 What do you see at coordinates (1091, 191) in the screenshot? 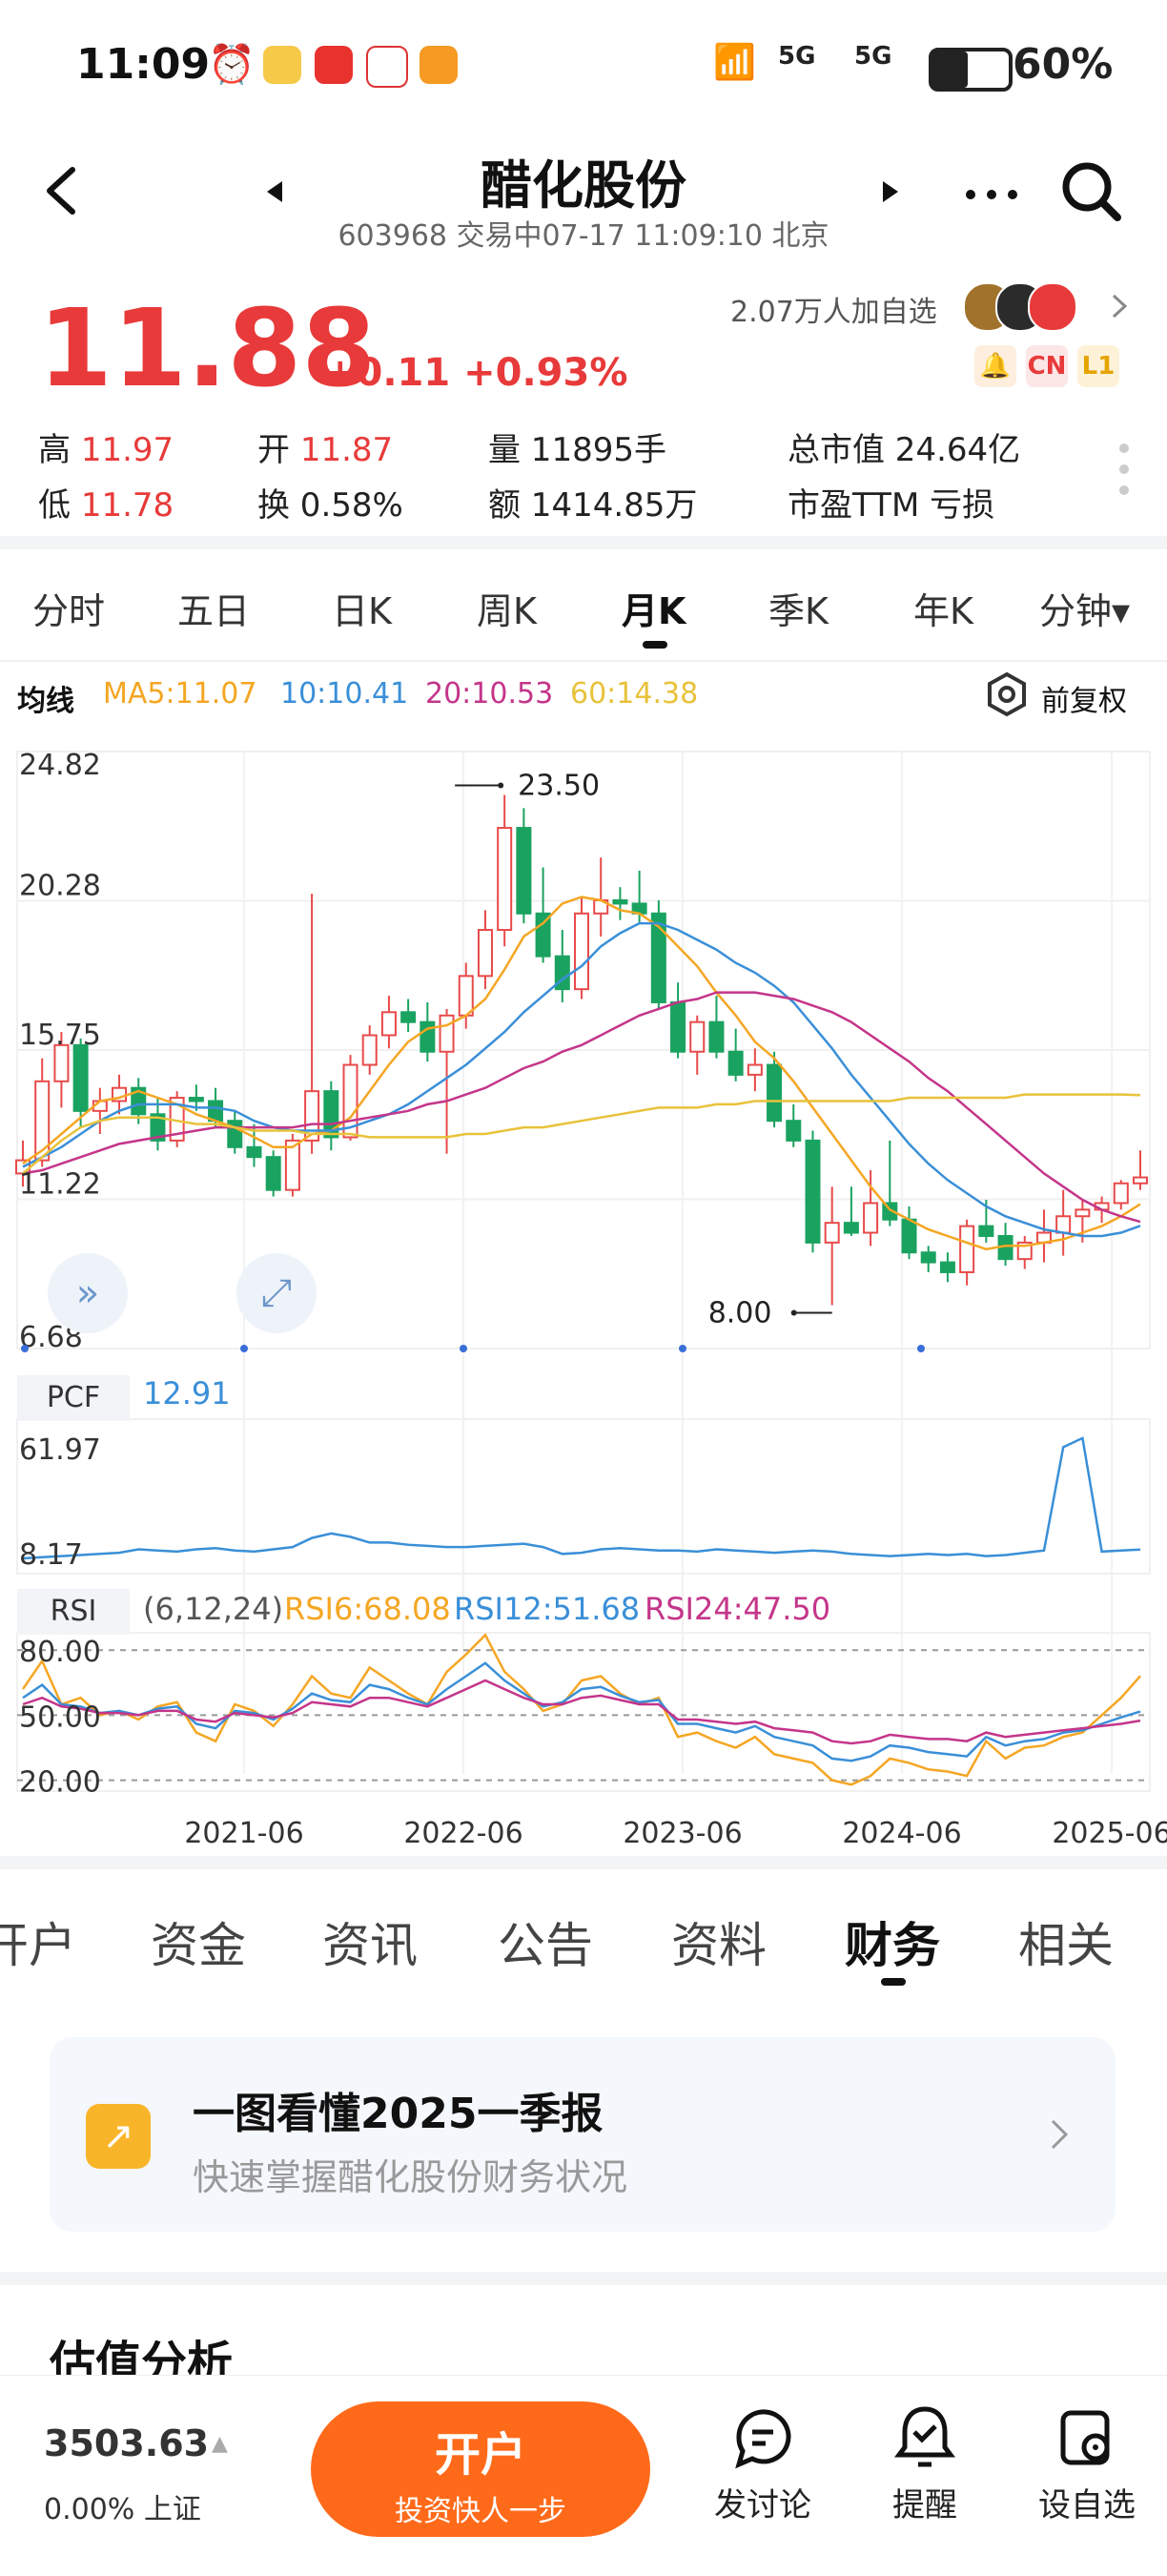
I see `search-icon` at bounding box center [1091, 191].